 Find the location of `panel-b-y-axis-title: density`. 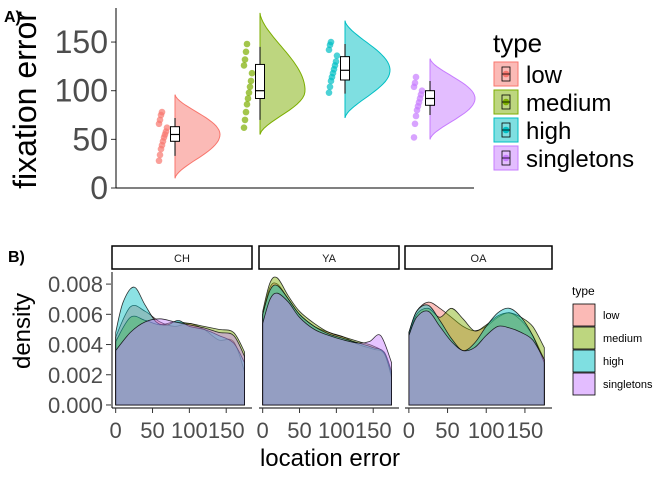

panel-b-y-axis-title: density is located at coordinates (22, 331).